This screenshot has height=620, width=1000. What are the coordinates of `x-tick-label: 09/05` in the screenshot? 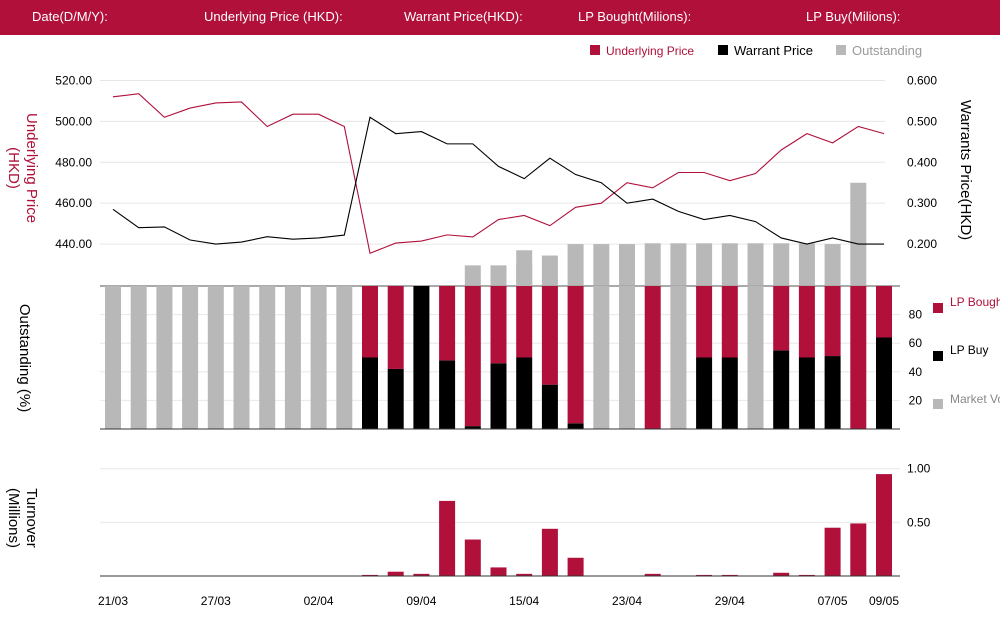 It's located at (884, 601).